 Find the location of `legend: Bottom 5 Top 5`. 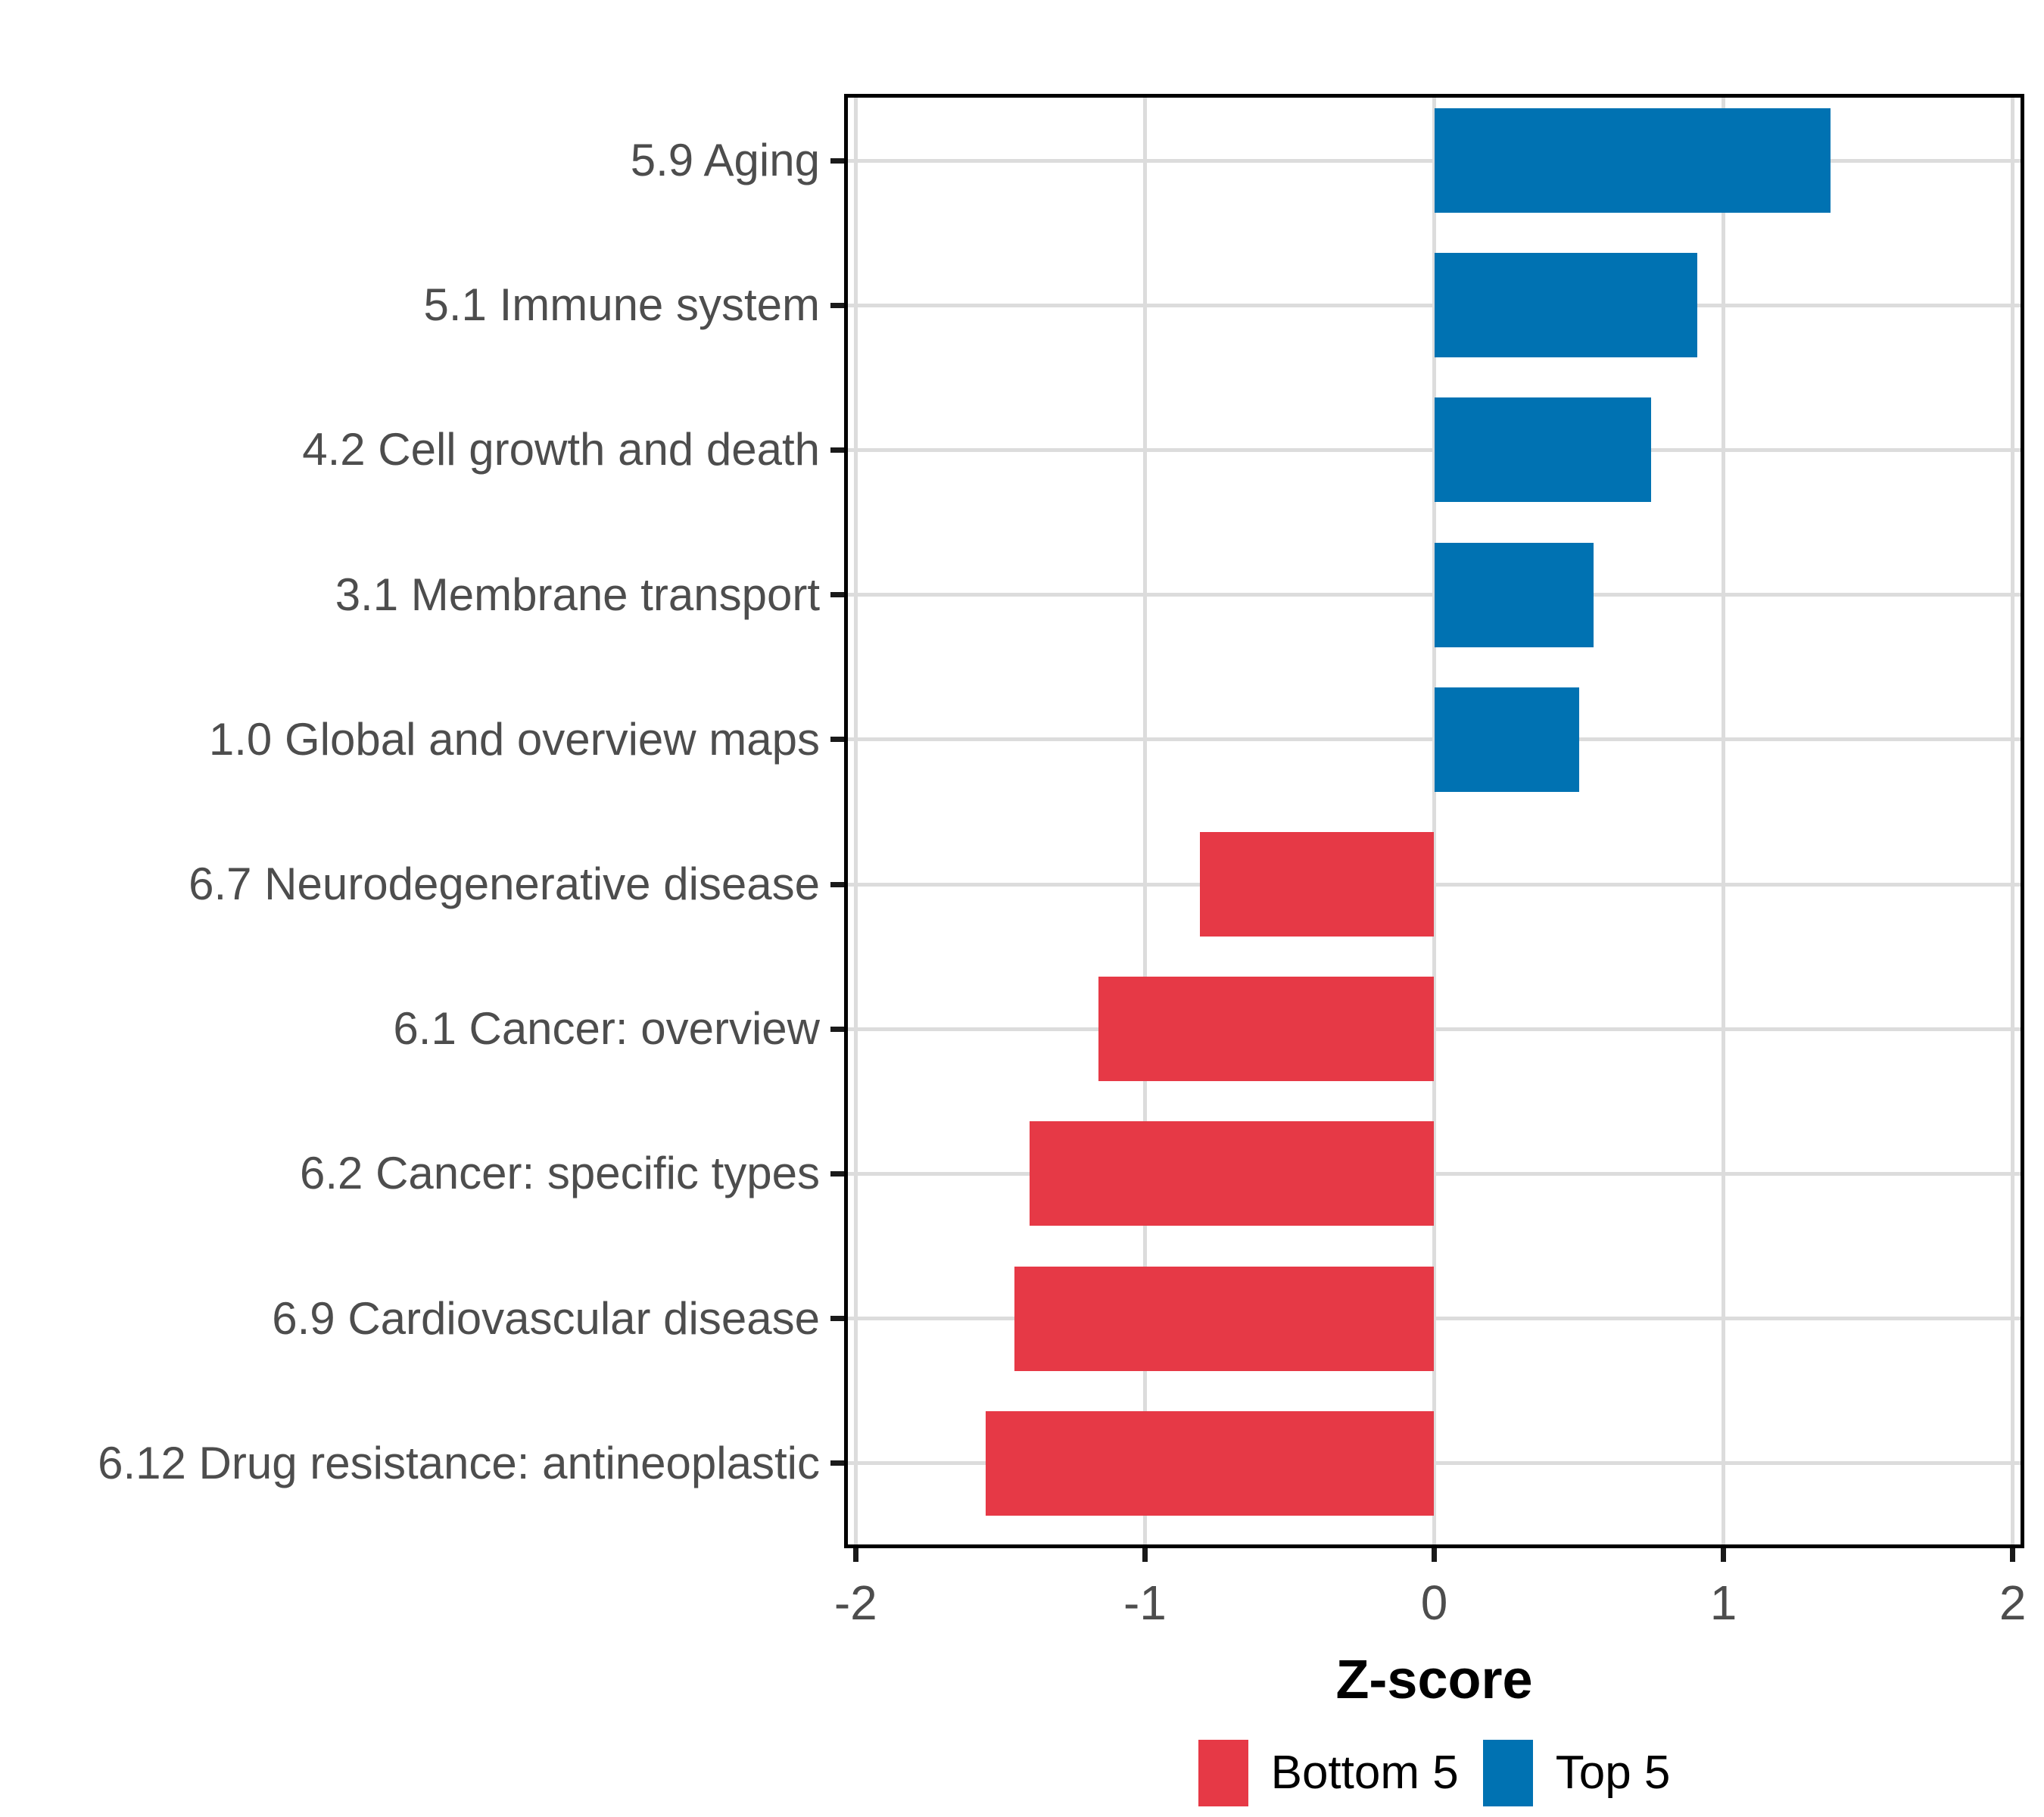

legend: Bottom 5 Top 5 is located at coordinates (1434, 1773).